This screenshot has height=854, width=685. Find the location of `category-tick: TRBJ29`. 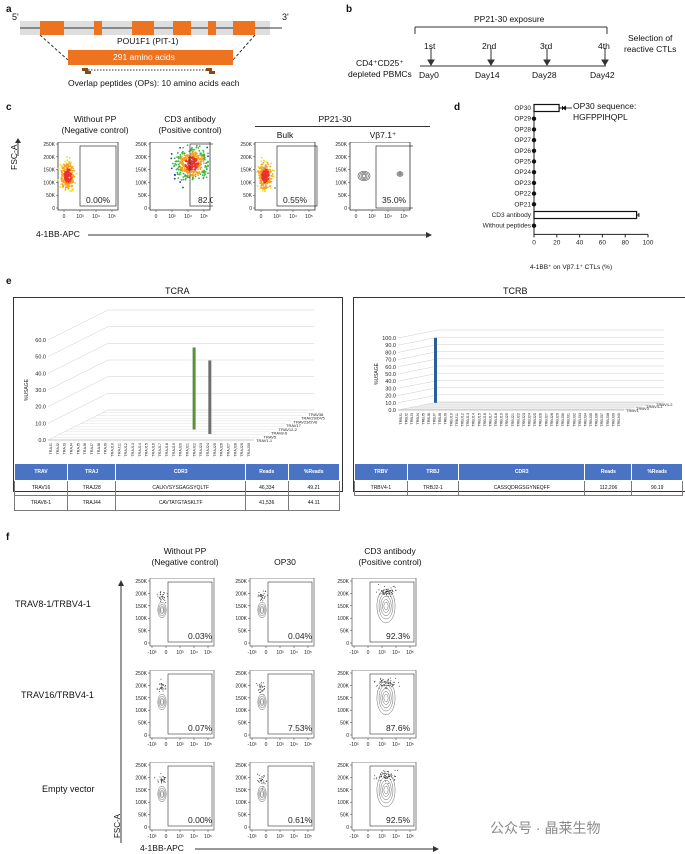

category-tick: TRBJ29 is located at coordinates (558, 420).